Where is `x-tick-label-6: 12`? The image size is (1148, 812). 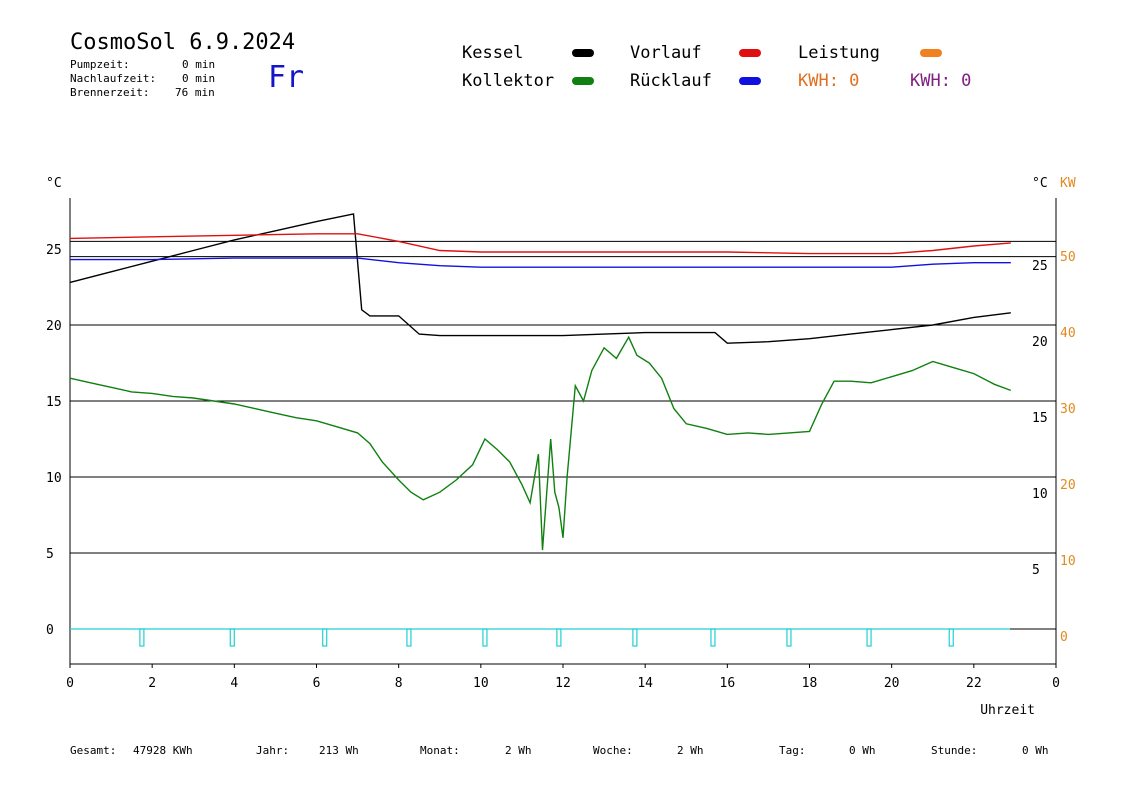
x-tick-label-6: 12 is located at coordinates (563, 683).